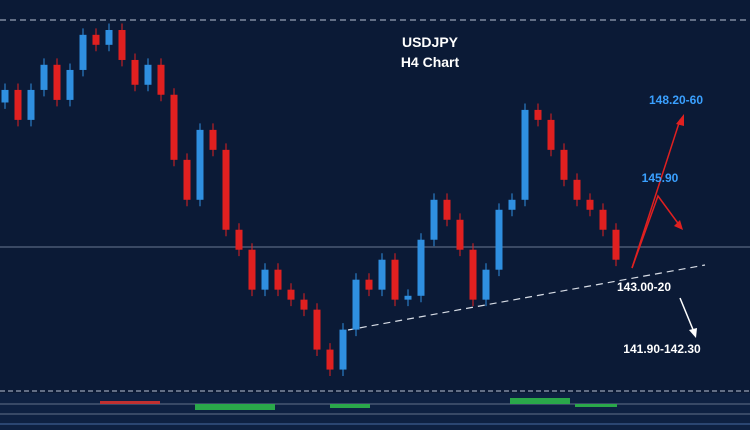 The width and height of the screenshot is (750, 430). What do you see at coordinates (430, 62) in the screenshot?
I see `chart-subtitle: H4 Chart` at bounding box center [430, 62].